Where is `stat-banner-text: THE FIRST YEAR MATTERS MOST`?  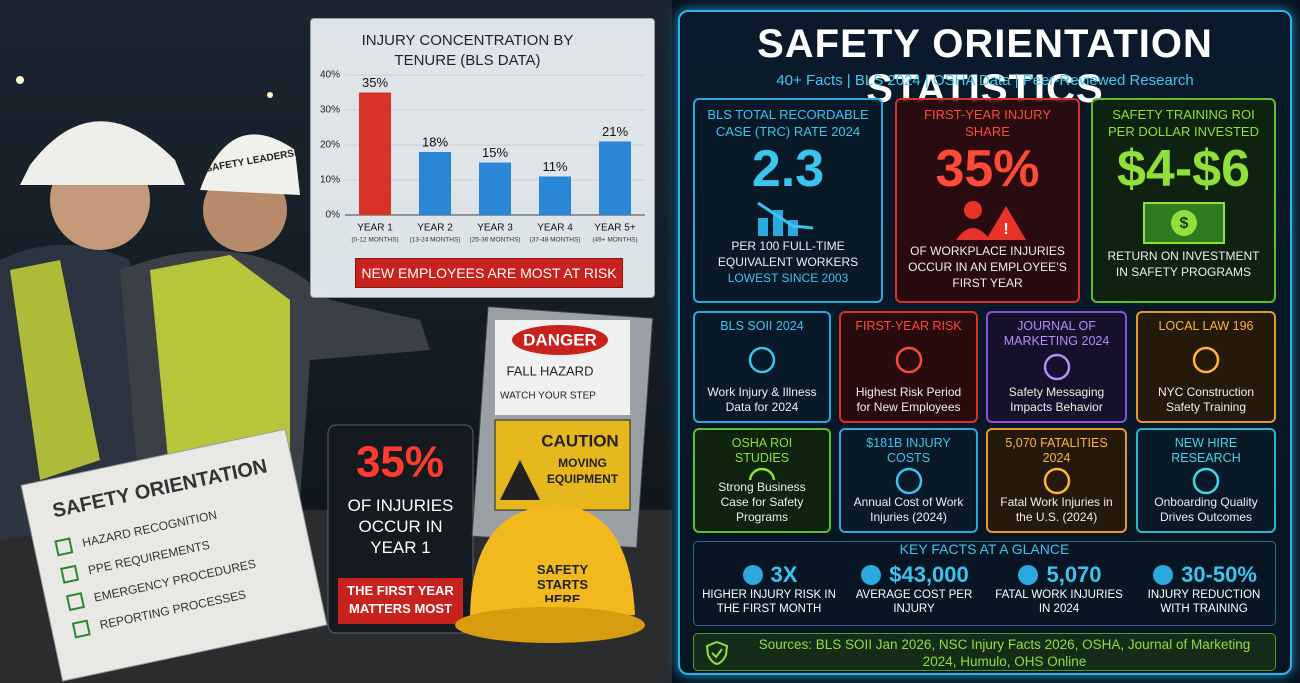
stat-banner-text: THE FIRST YEAR MATTERS MOST is located at coordinates (400, 599).